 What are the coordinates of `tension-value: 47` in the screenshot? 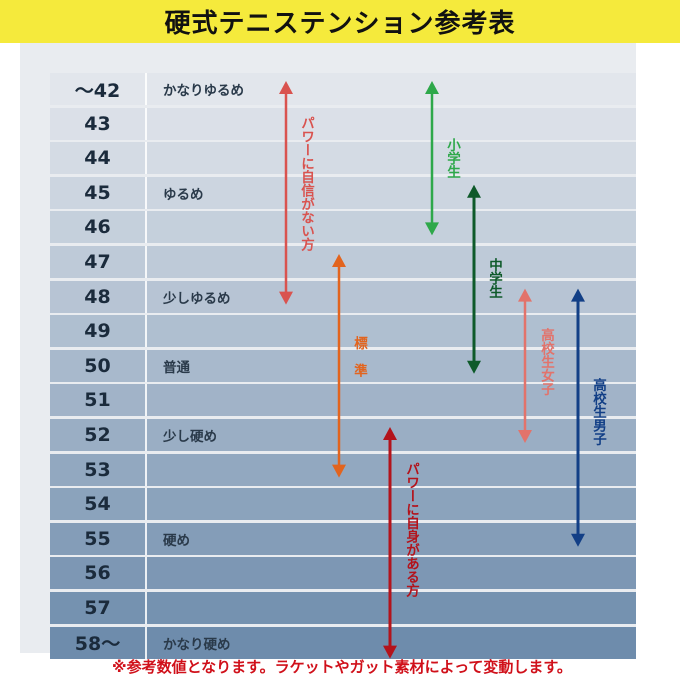 It's located at (97, 262).